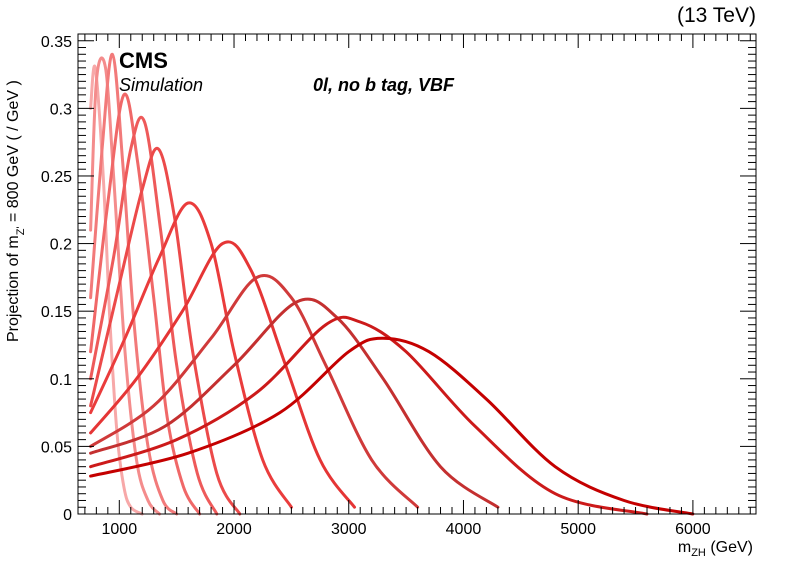  I want to click on x-tick-label: 3000, so click(349, 529).